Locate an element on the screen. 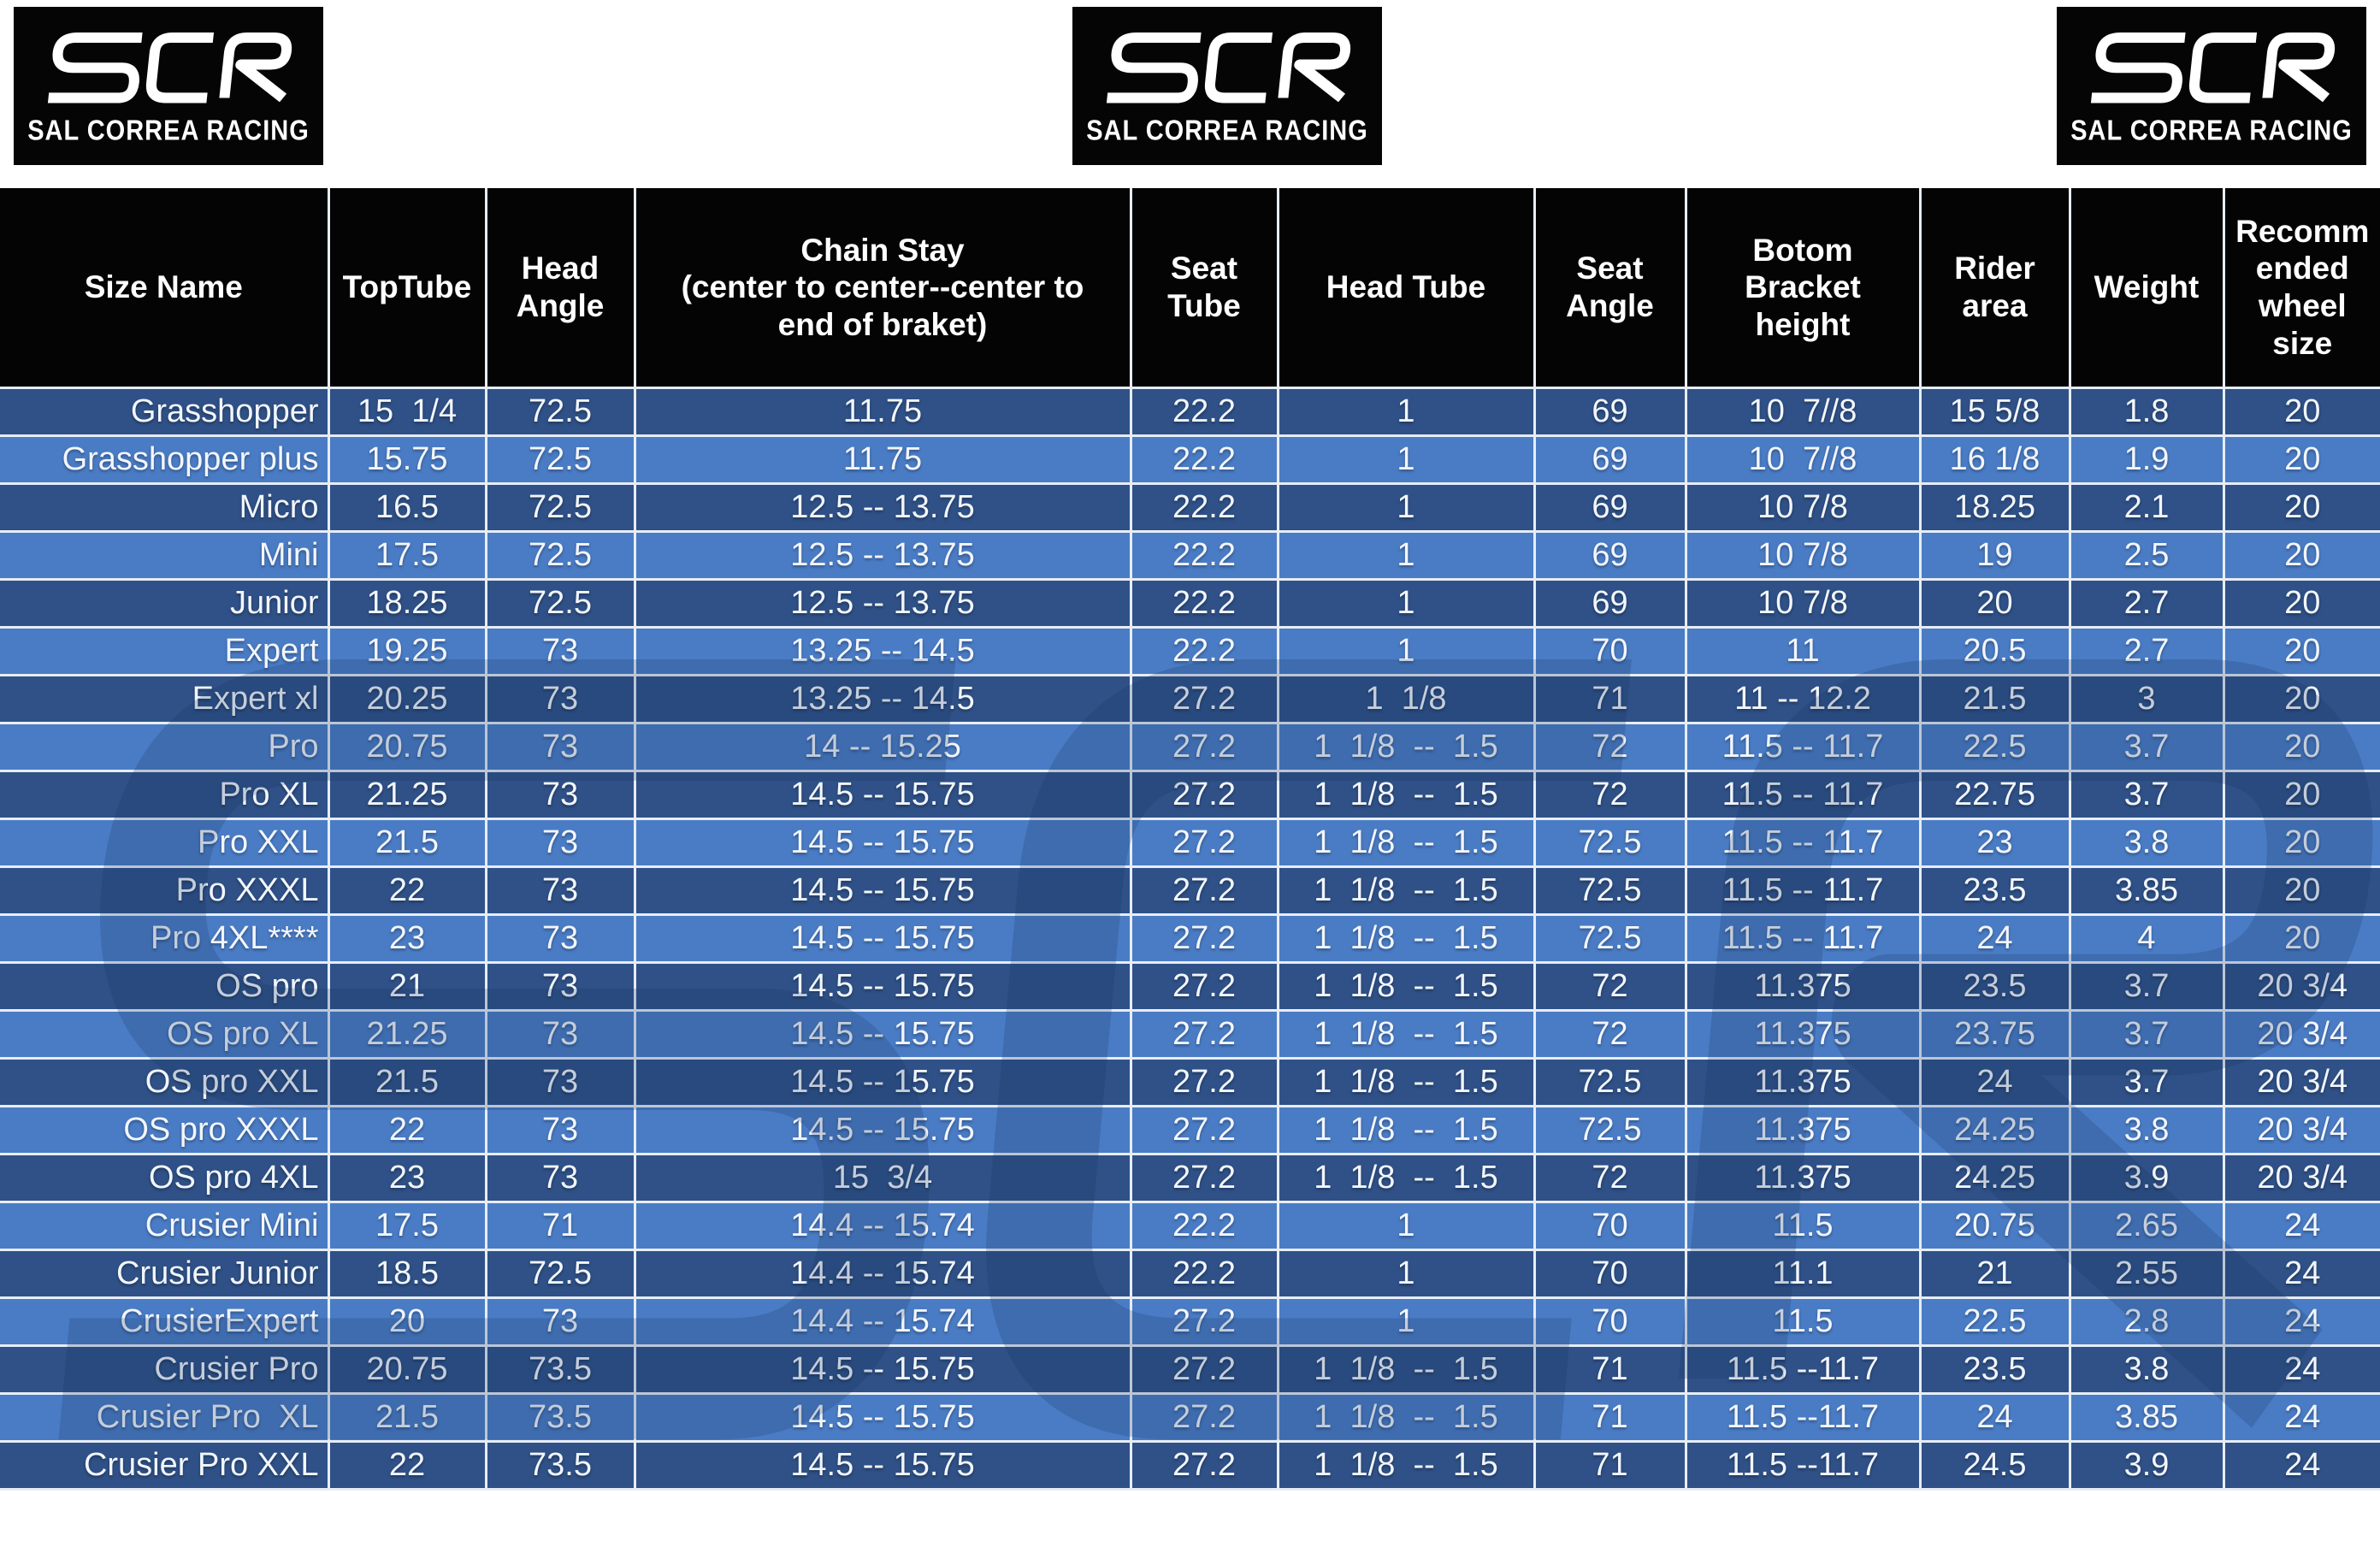  table-cell: 2.65 is located at coordinates (2146, 1226).